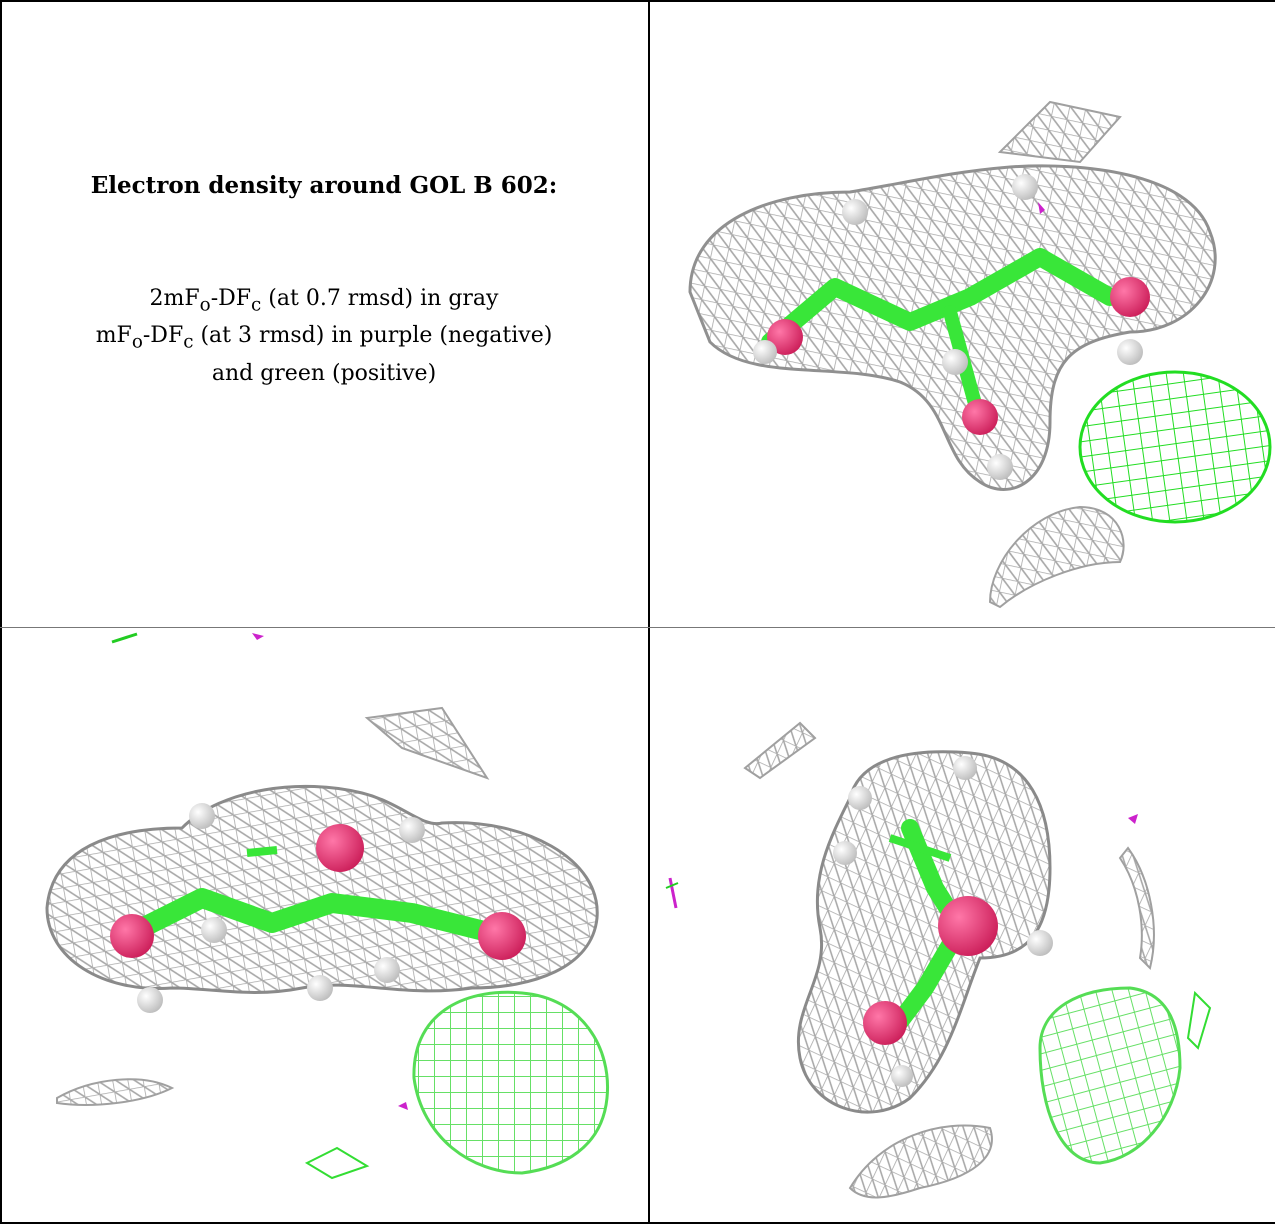 This screenshot has width=1275, height=1224. Describe the element at coordinates (637, 1223) in the screenshot. I see `bottom-border` at that location.